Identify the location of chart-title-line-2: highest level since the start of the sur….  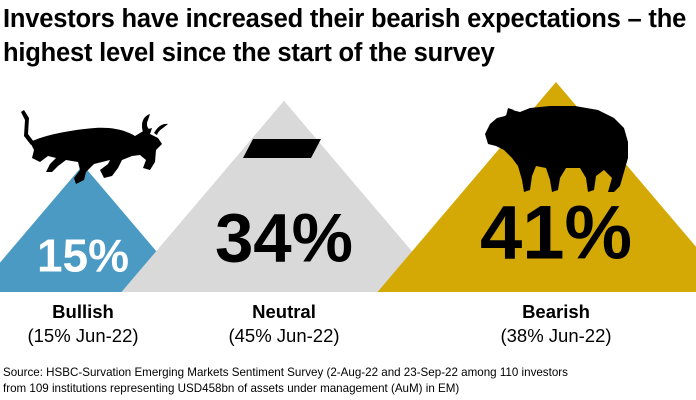
(249, 53).